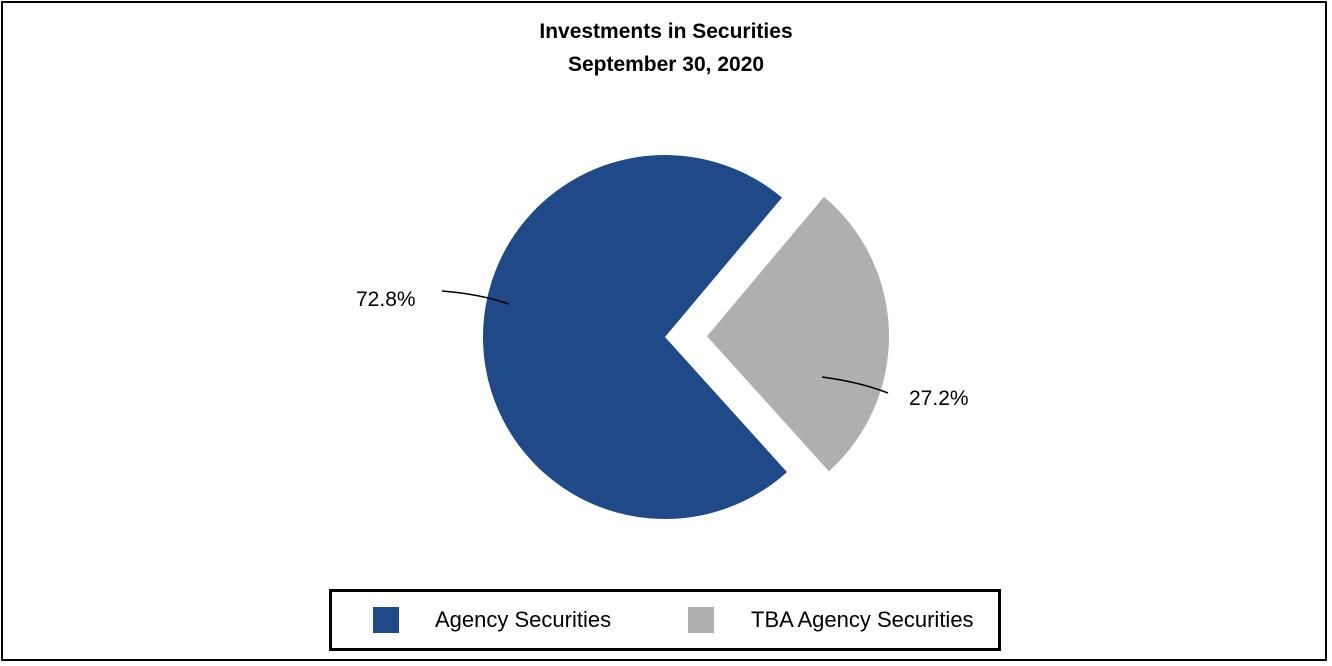  I want to click on legend-item-tba: TBA Agency Securities, so click(831, 620).